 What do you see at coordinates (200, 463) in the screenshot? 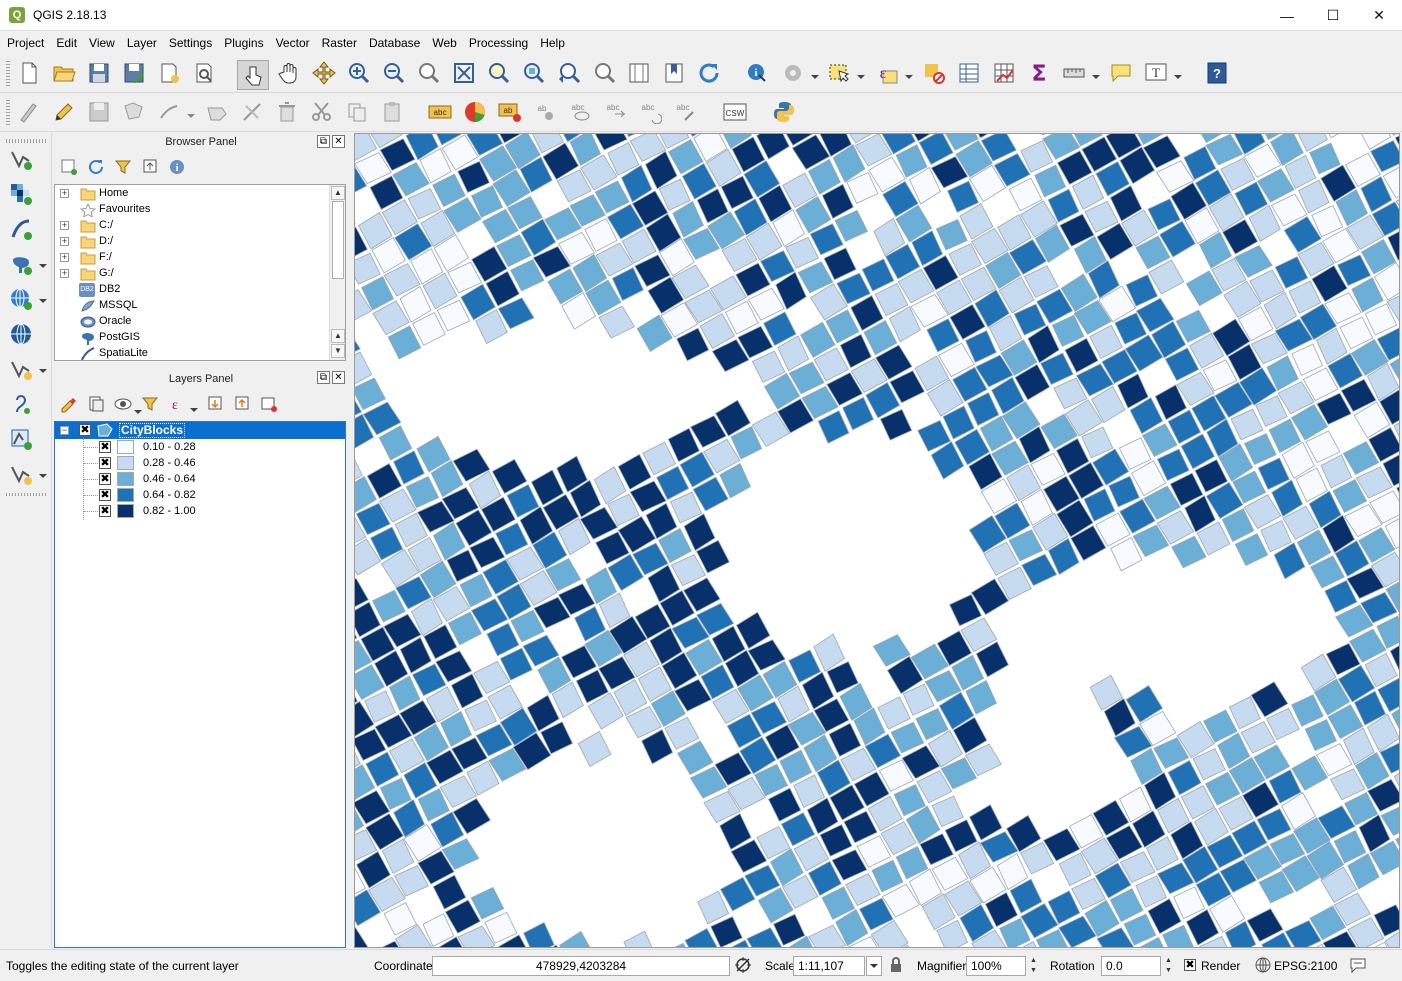
I see `legend-class-2: ✖ 0.28 - 0.46` at bounding box center [200, 463].